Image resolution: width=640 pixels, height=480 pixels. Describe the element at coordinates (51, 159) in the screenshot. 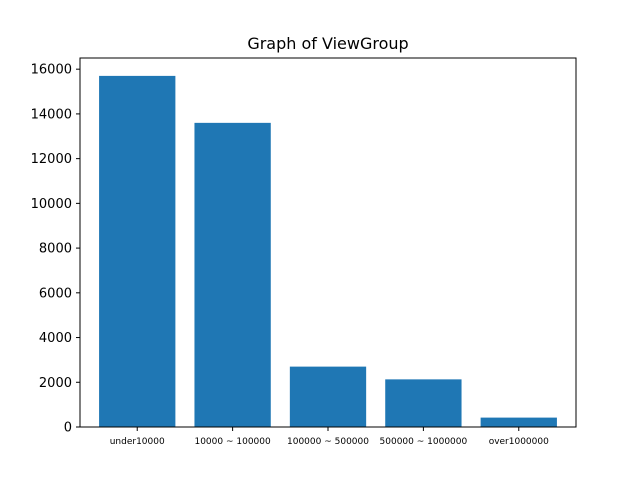

I see `y-tick-label: 12000` at that location.